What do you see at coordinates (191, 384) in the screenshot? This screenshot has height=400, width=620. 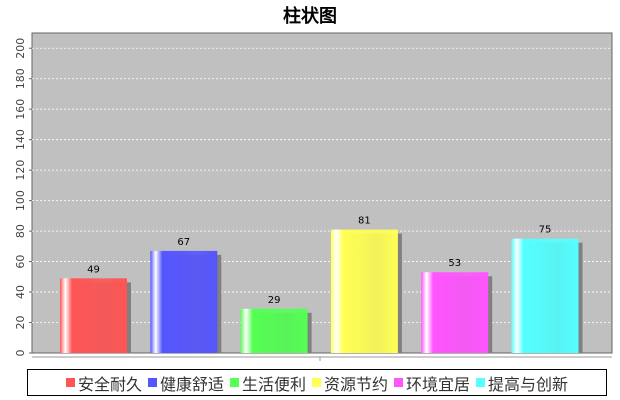 I see `legend-label: 健康舒适` at bounding box center [191, 384].